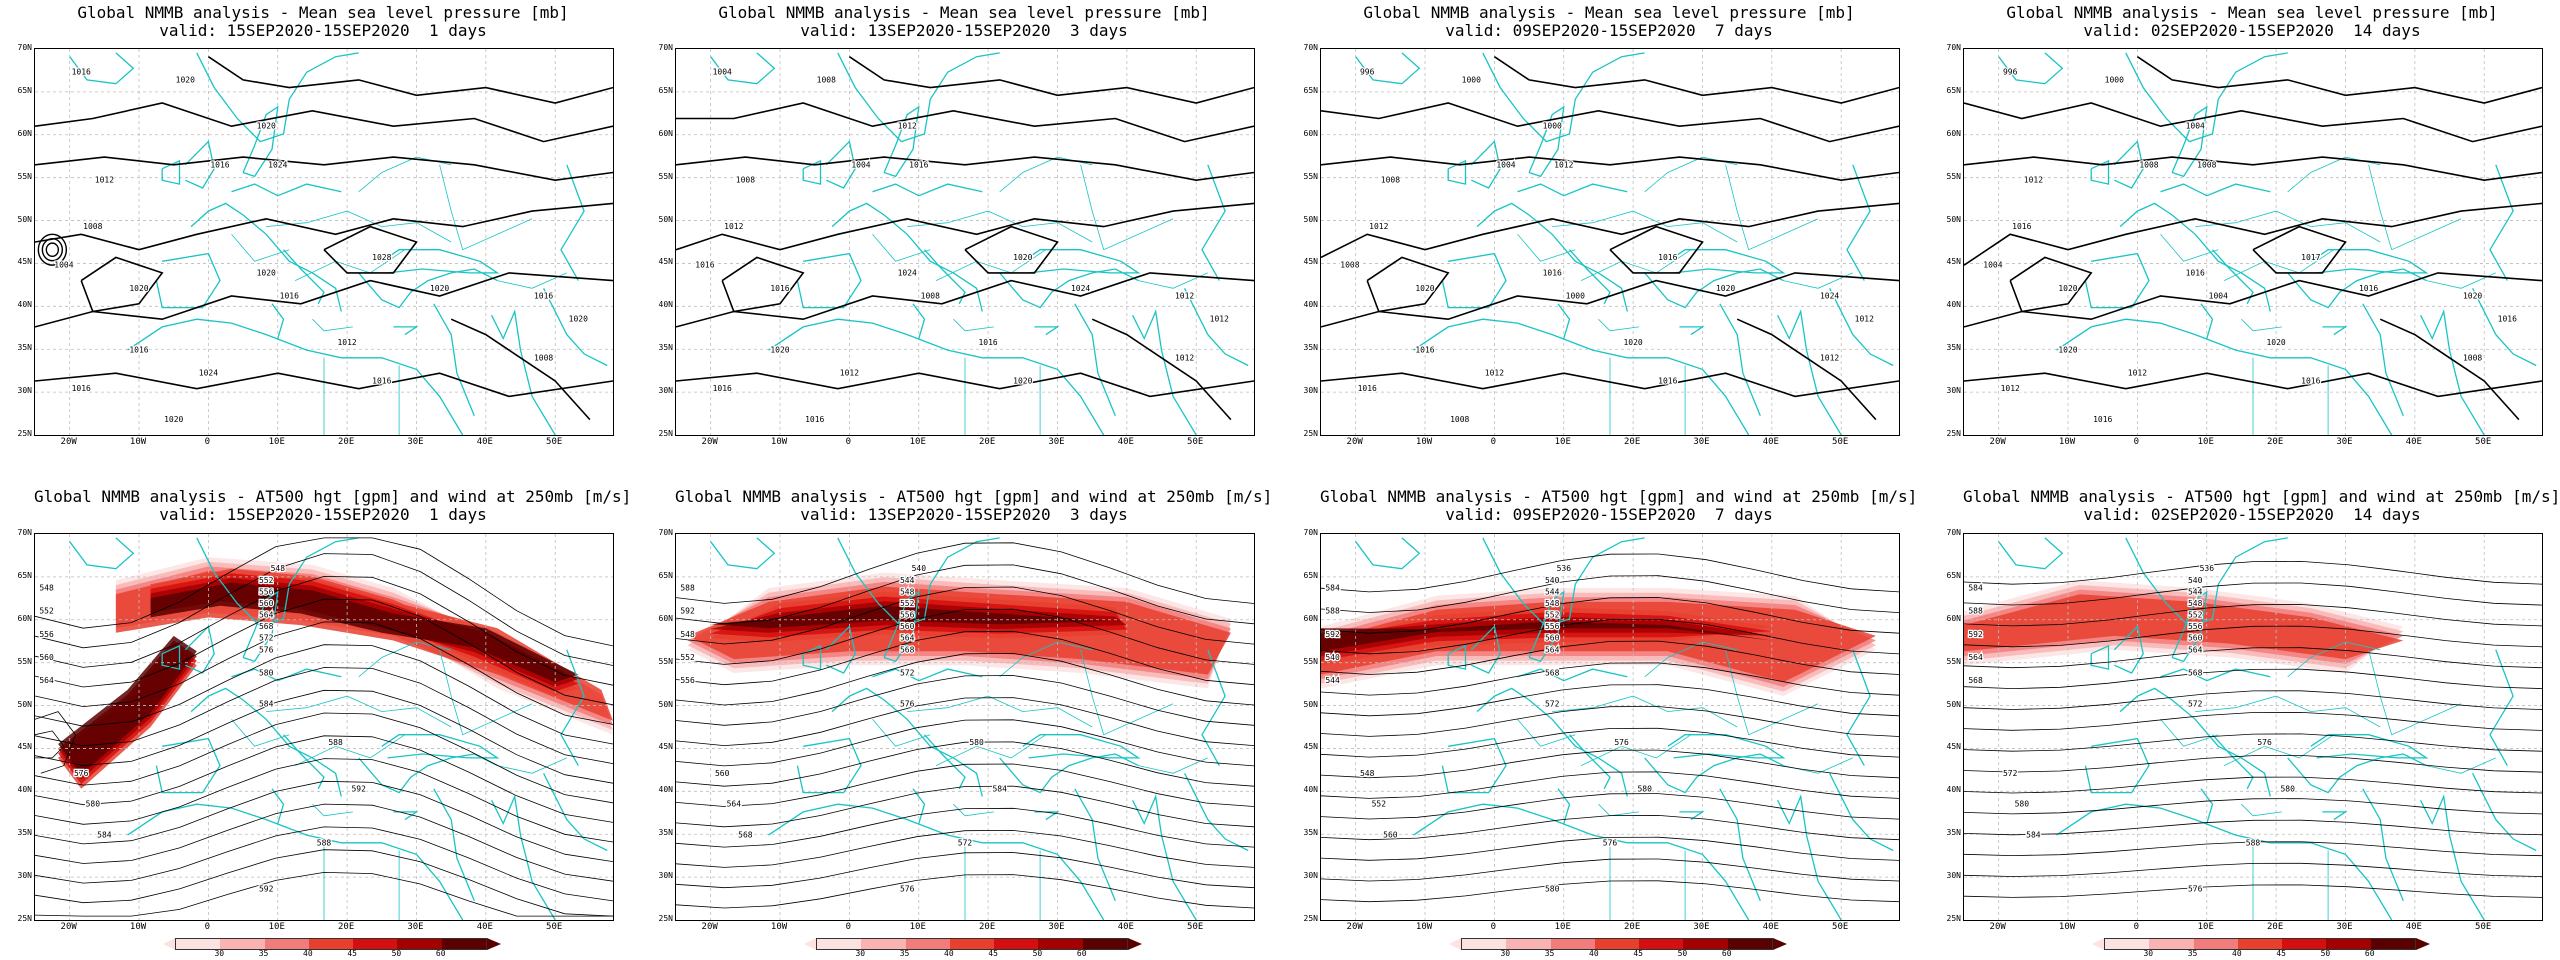  Describe the element at coordinates (904, 953) in the screenshot. I see `colorbar-tick-label: 35` at that location.